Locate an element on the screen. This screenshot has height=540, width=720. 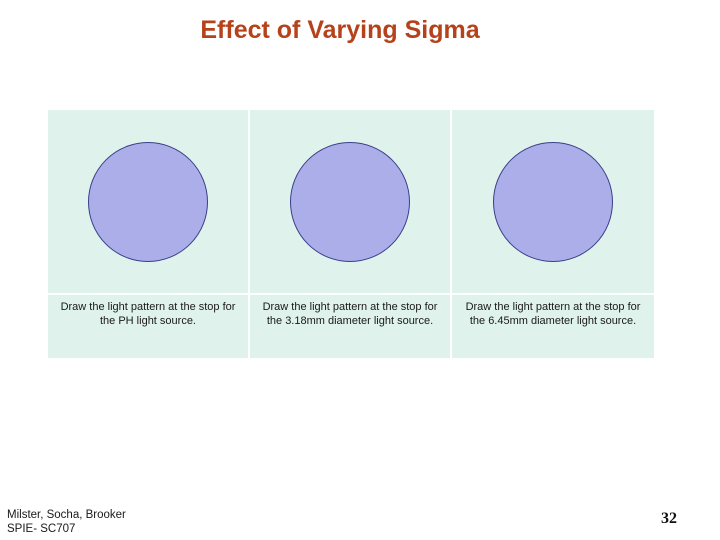
panel-6-45mm-source is located at coordinates (553, 201).